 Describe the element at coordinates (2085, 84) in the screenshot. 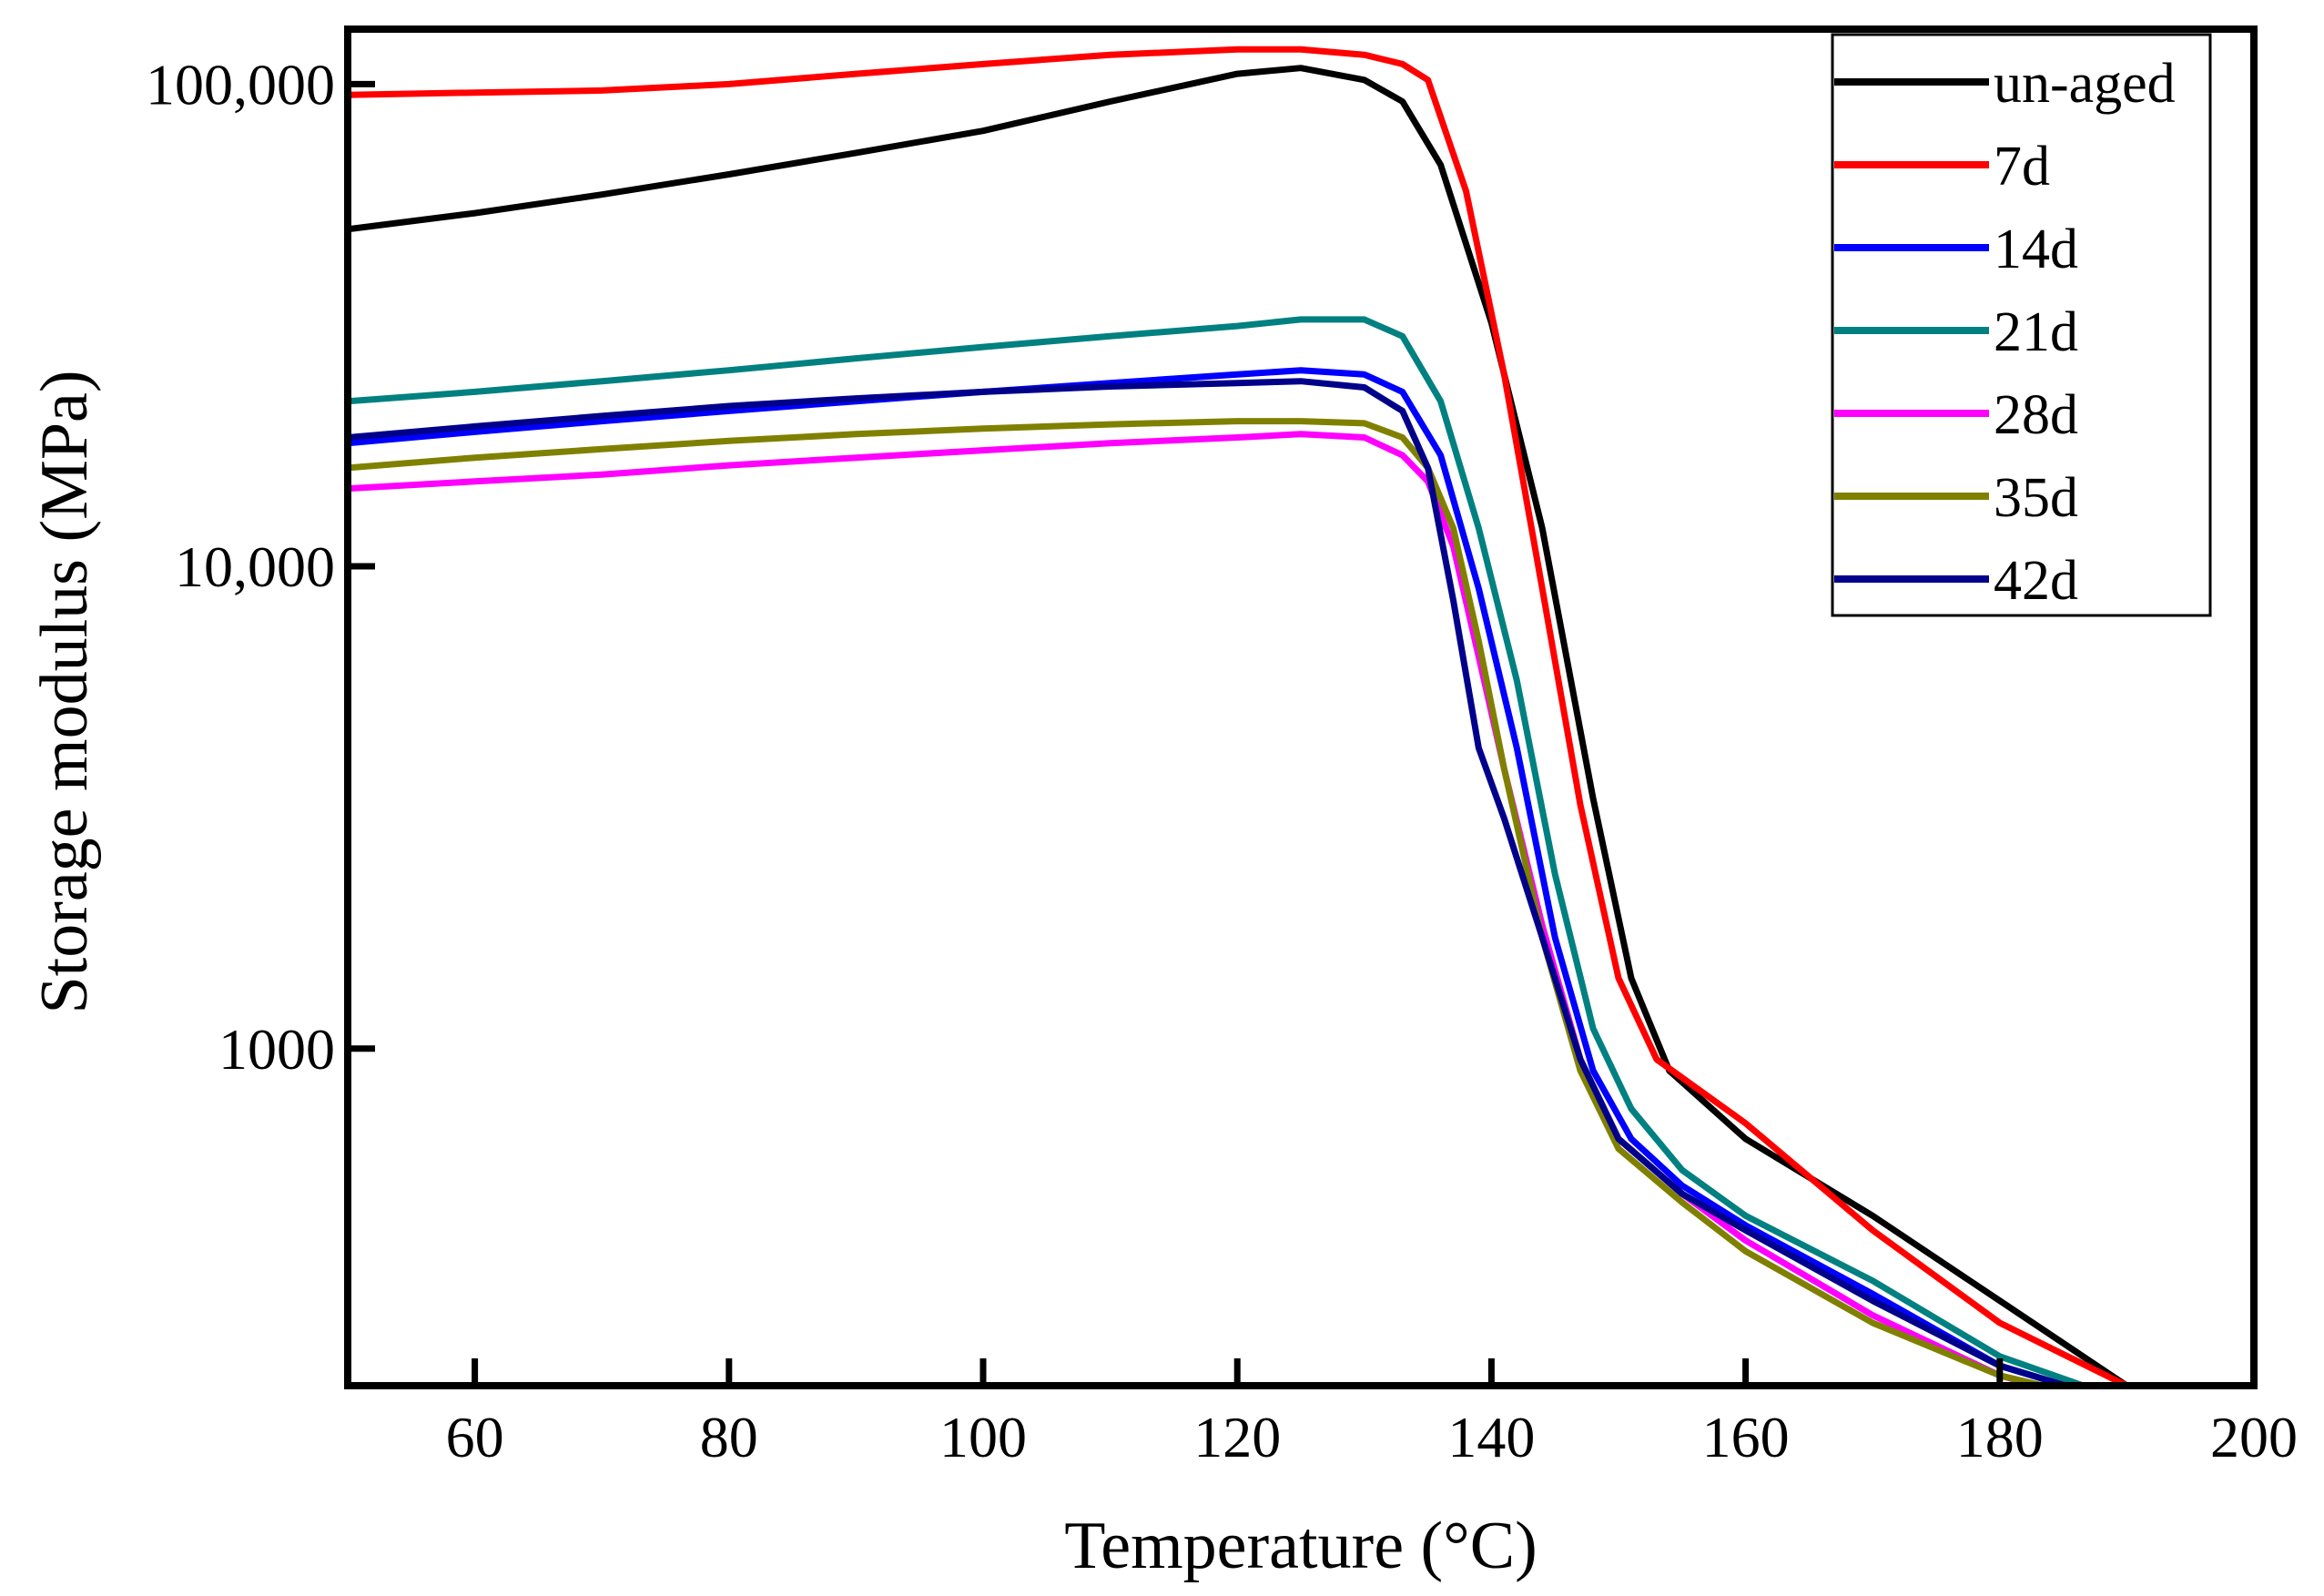

I see `legend-label-un-aged: un-aged` at that location.